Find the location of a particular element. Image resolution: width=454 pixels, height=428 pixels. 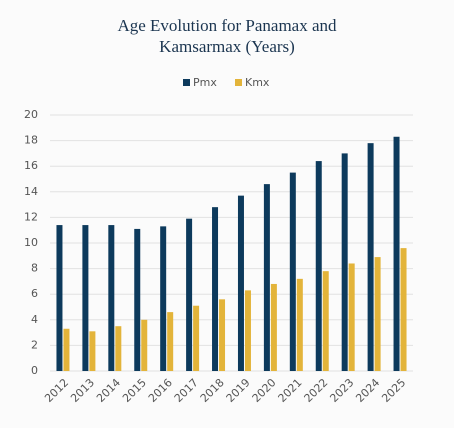

y-tick-label: 10 is located at coordinates (31, 242).